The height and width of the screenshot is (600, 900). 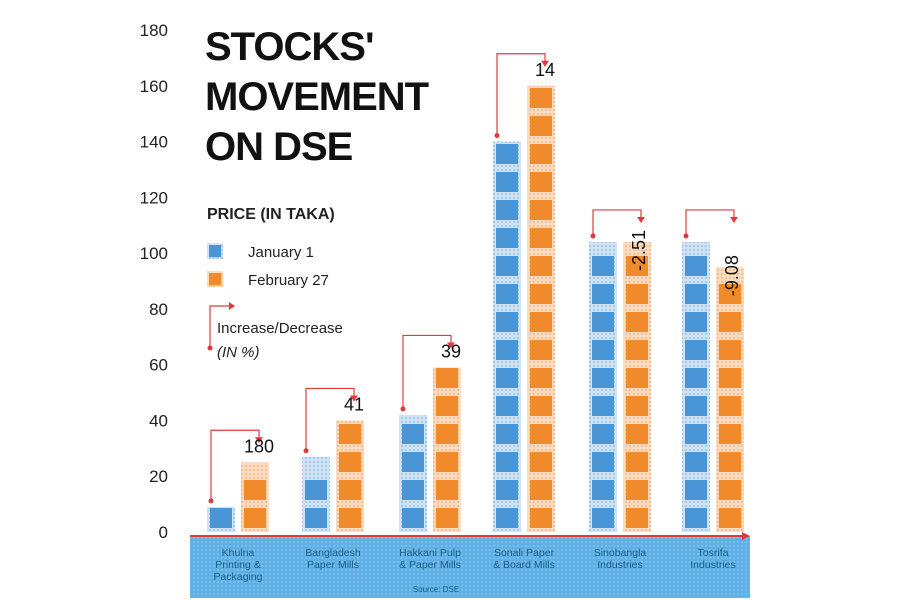 I want to click on change-label: 180, so click(x=259, y=446).